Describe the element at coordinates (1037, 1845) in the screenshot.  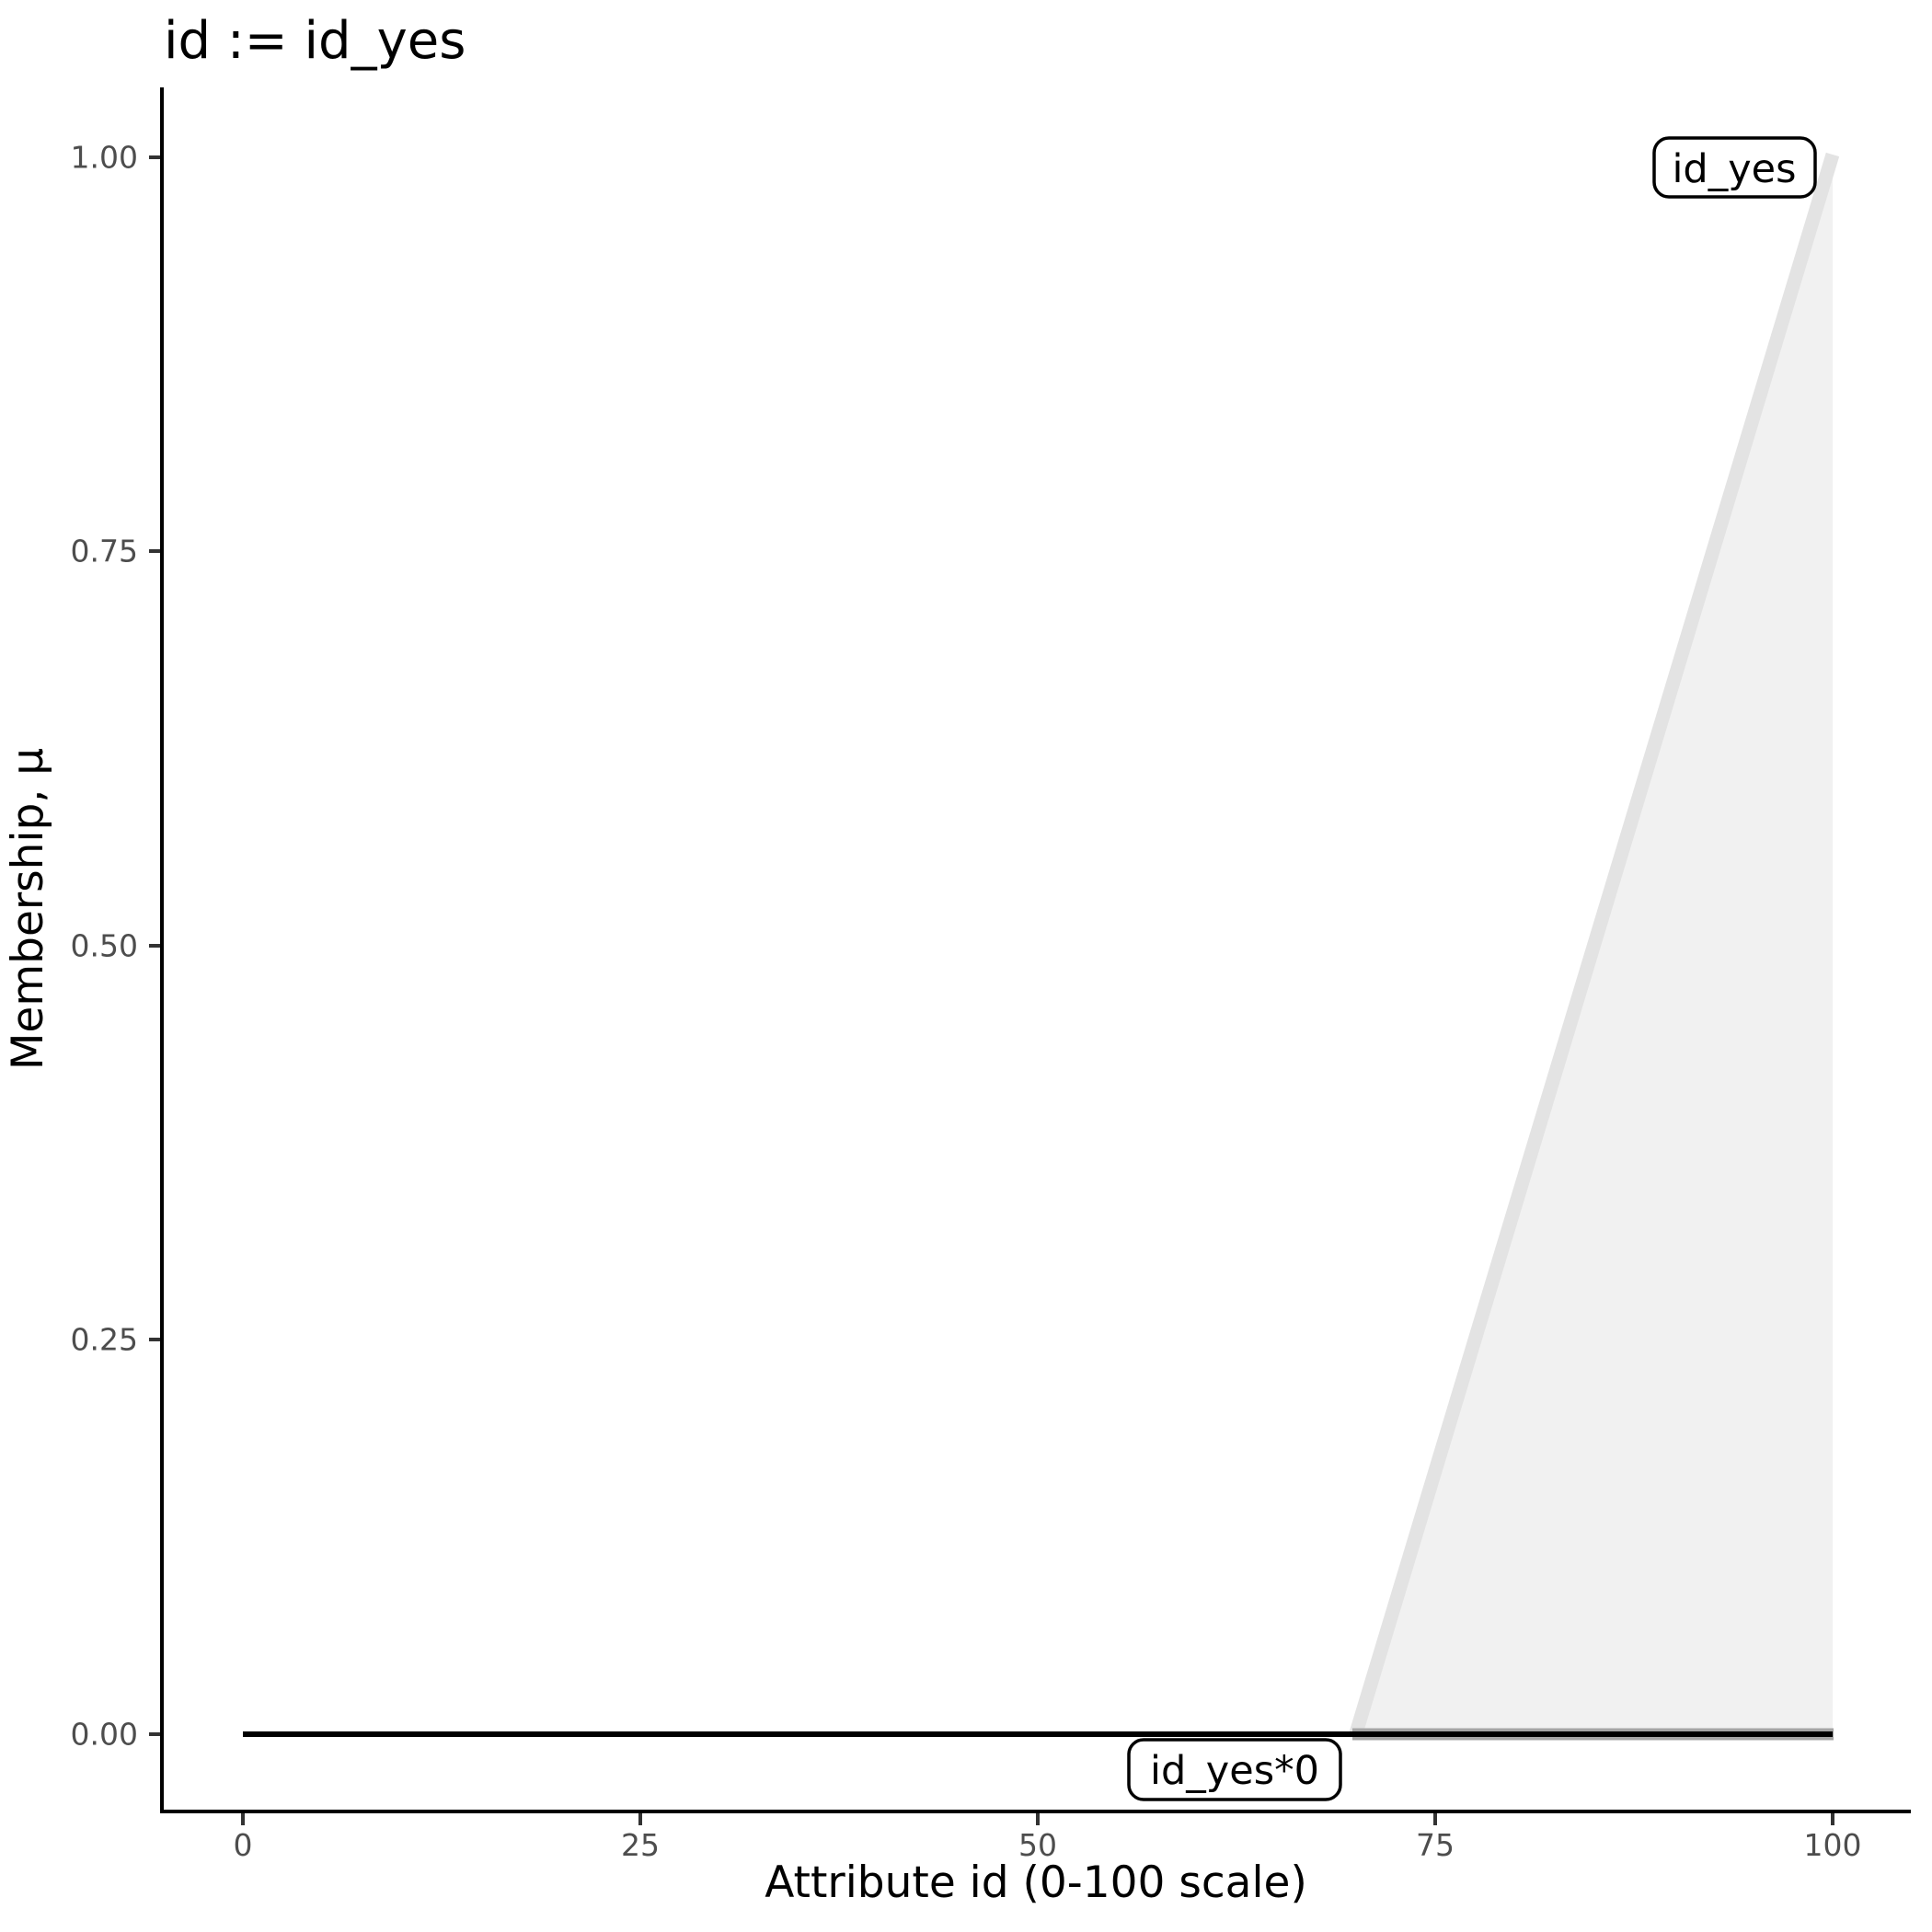
I see `x-tick-label-50: 50` at that location.